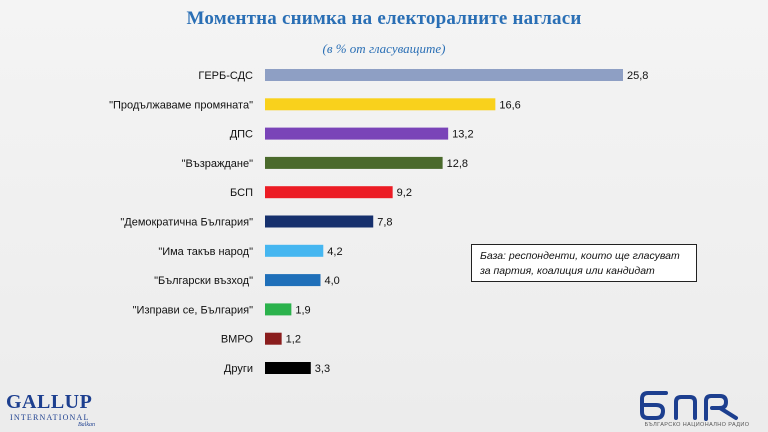 The height and width of the screenshot is (432, 768). Describe the element at coordinates (462, 135) in the screenshot. I see `value-label: 13,2` at that location.